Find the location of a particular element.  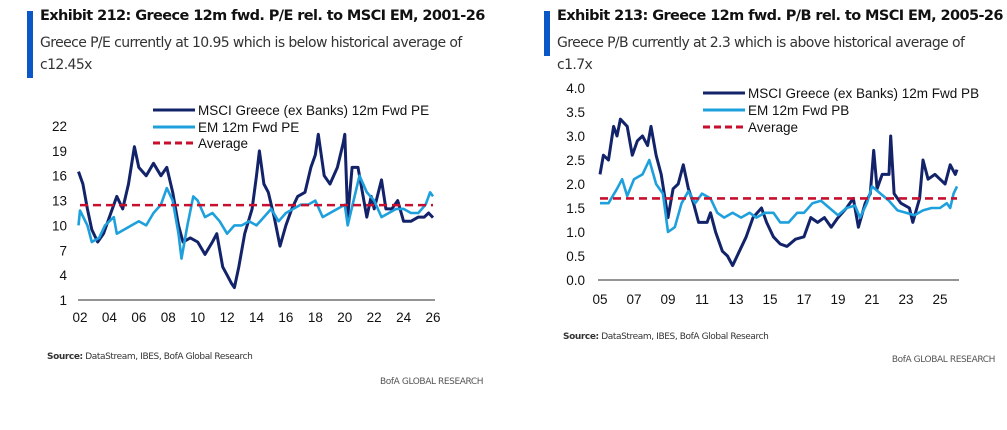

x-tick-label: 08 is located at coordinates (168, 317).